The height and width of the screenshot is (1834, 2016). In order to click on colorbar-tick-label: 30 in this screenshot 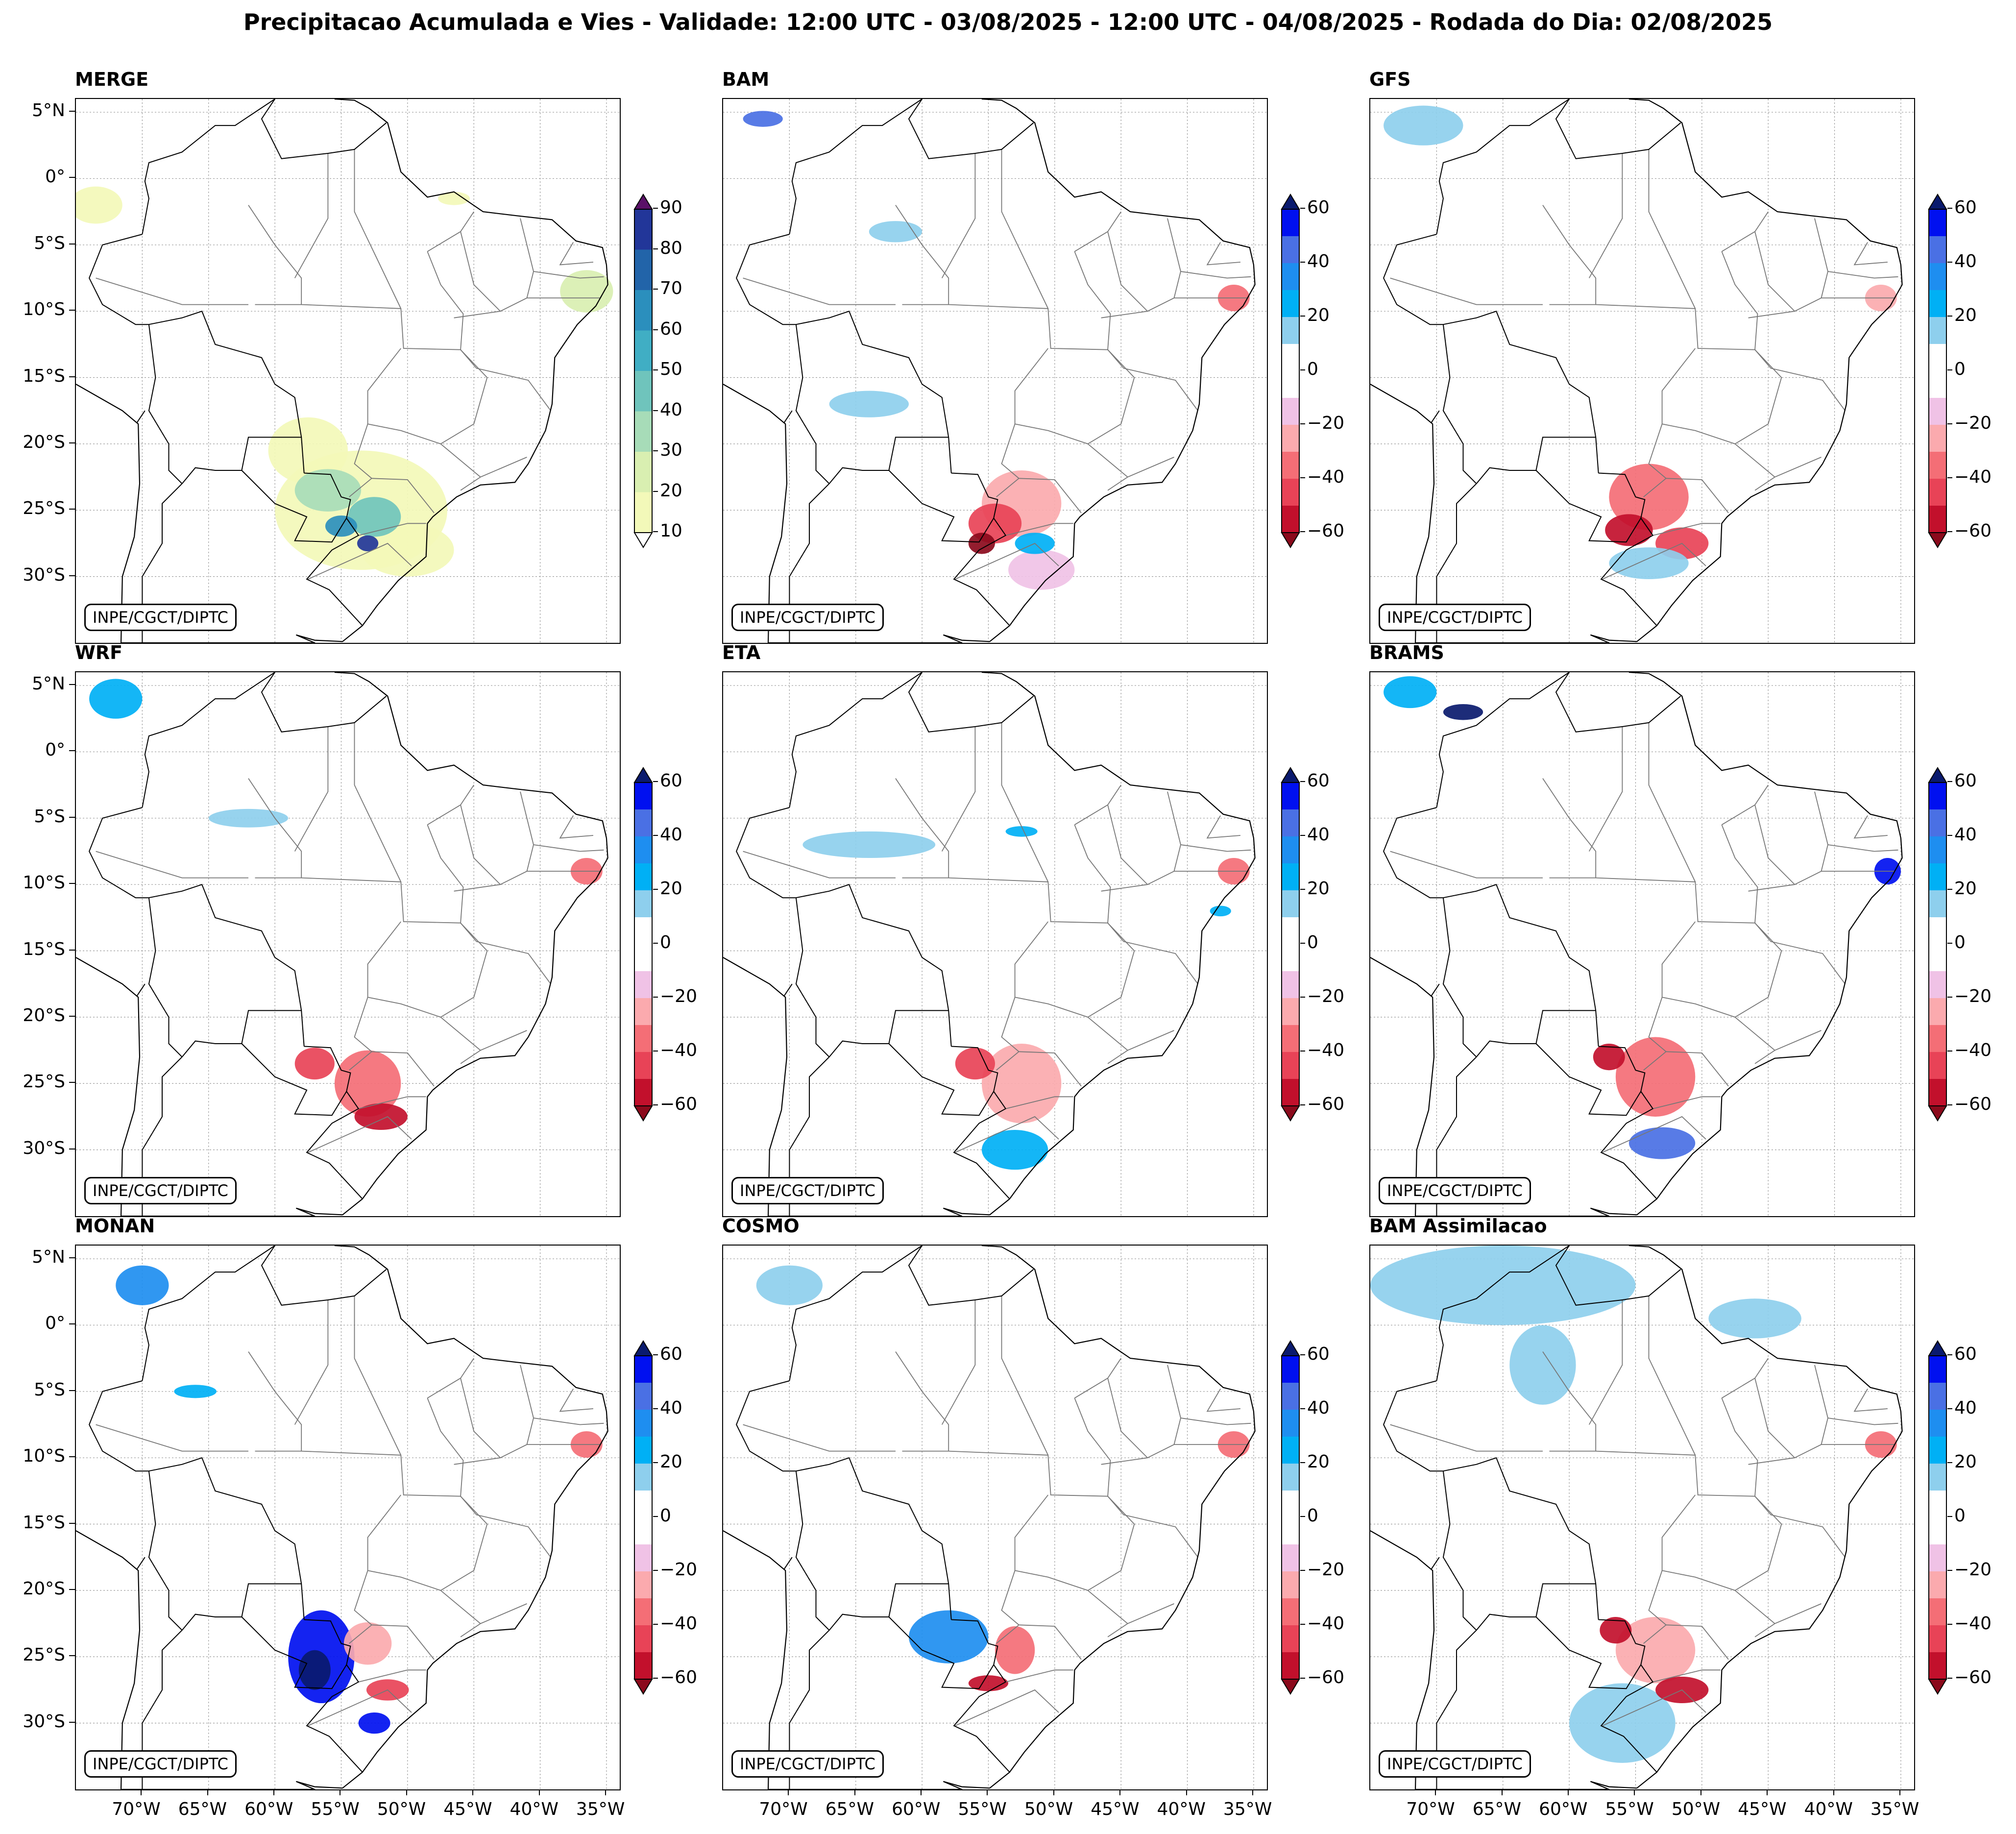, I will do `click(671, 450)`.